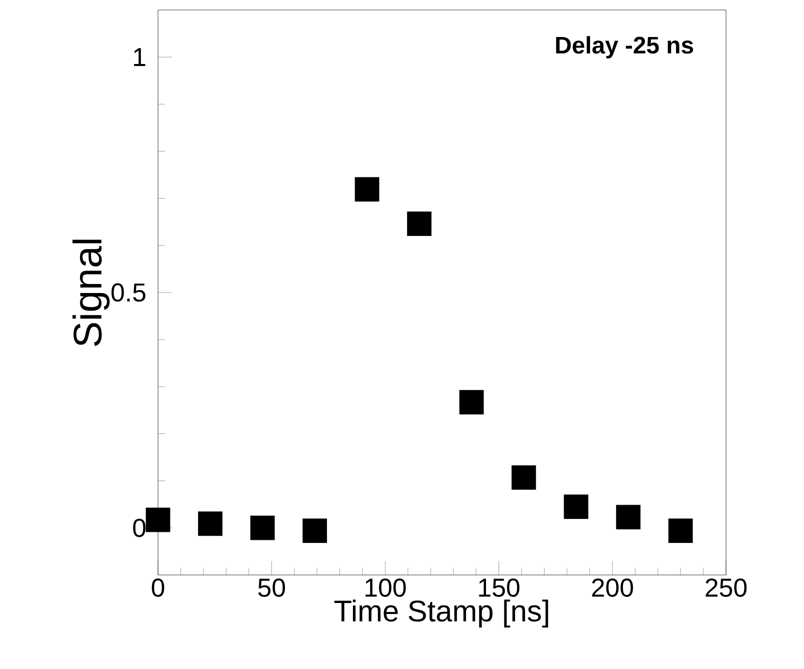  What do you see at coordinates (91, 293) in the screenshot?
I see `y-axis-title: Signal` at bounding box center [91, 293].